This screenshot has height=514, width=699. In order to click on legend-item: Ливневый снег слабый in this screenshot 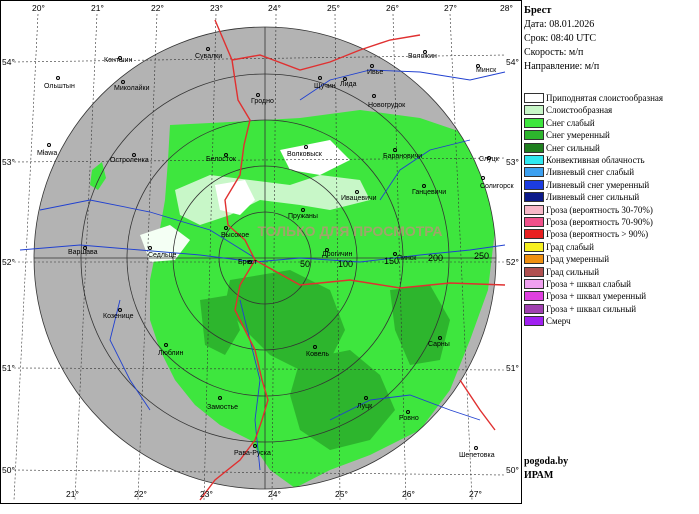, I will do `click(579, 172)`.